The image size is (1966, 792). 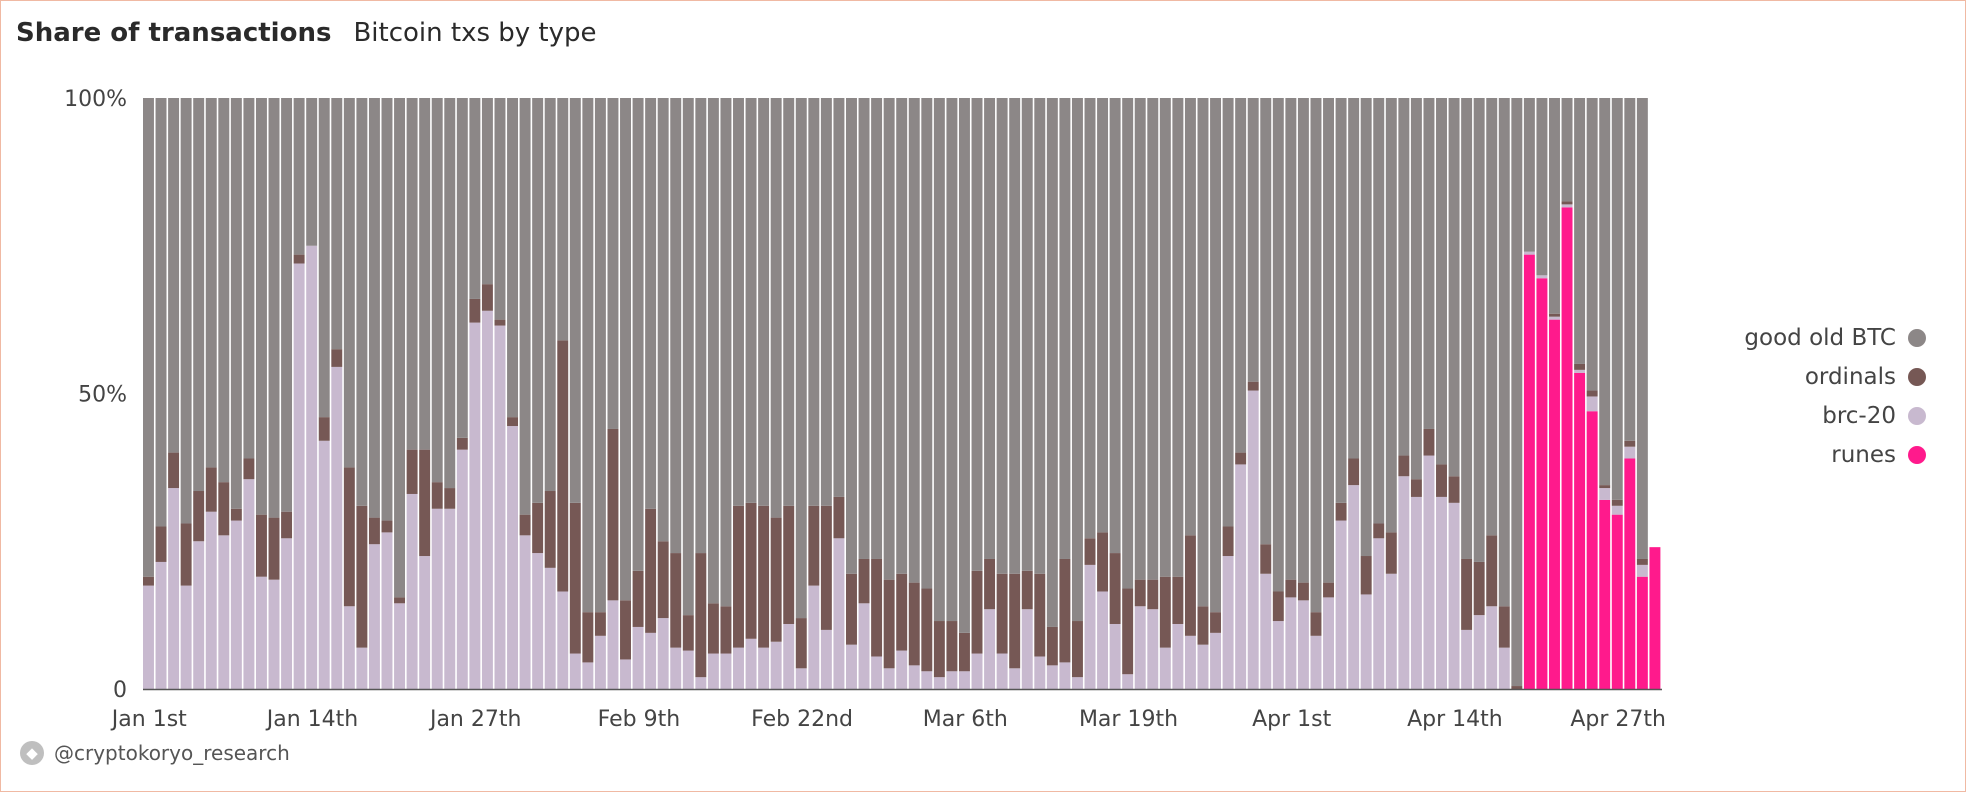 What do you see at coordinates (148, 719) in the screenshot?
I see `x-tick-label: Jan 1st` at bounding box center [148, 719].